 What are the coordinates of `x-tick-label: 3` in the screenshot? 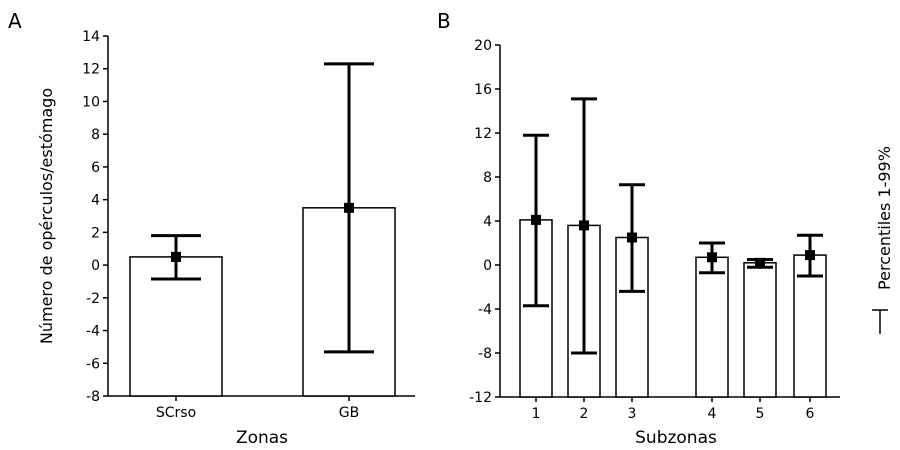 It's located at (632, 414).